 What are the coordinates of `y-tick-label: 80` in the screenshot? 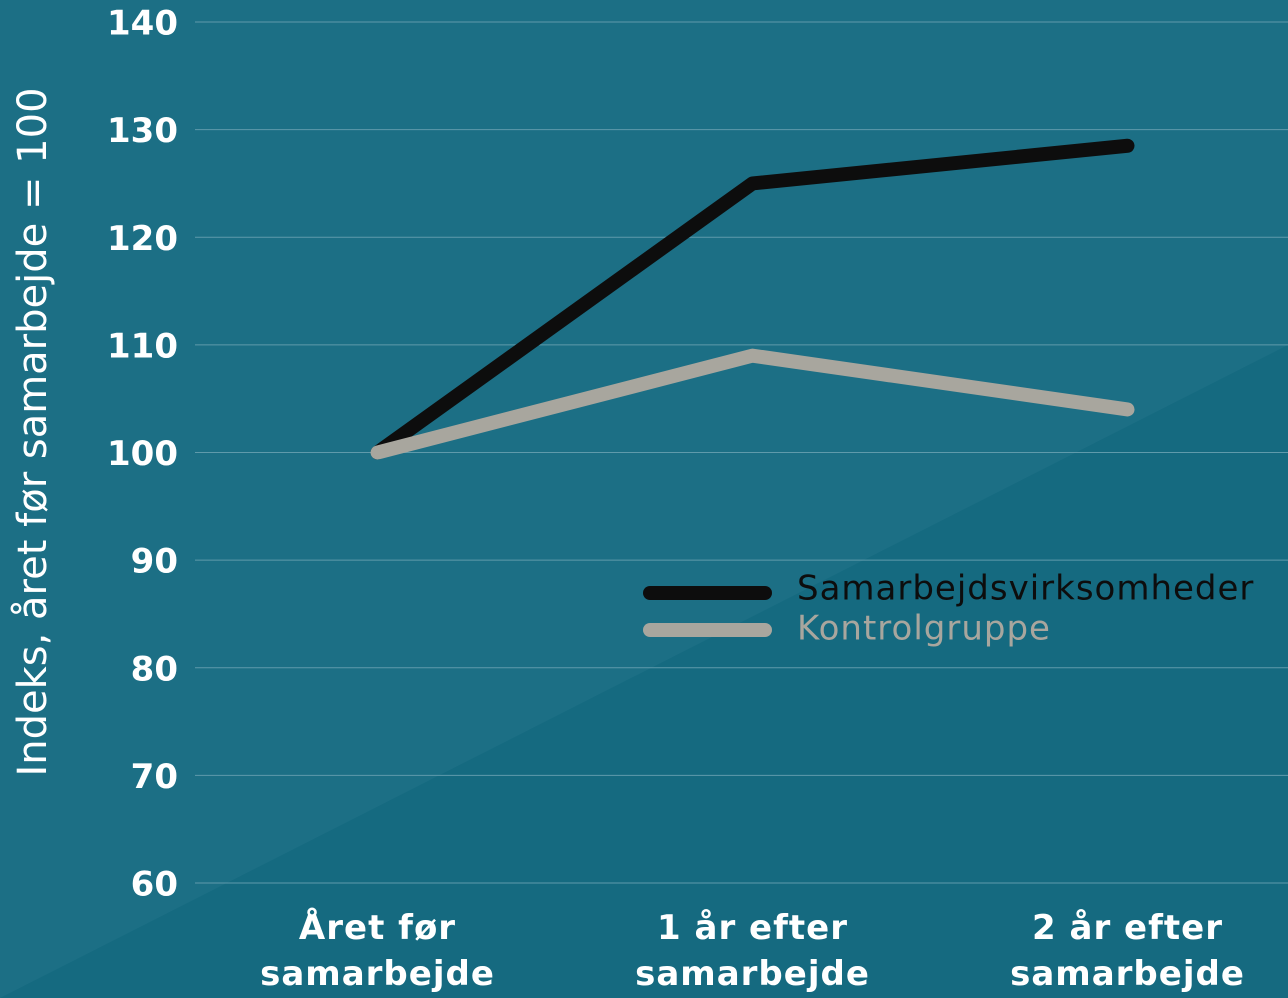 It's located at (154, 669).